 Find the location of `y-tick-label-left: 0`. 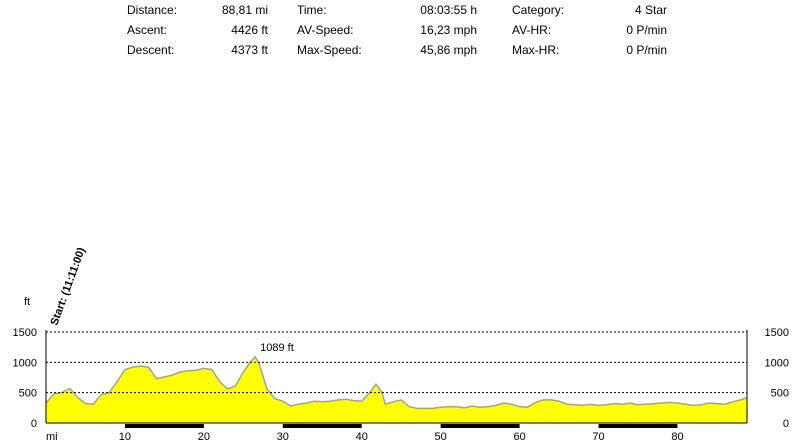

y-tick-label-left: 0 is located at coordinates (34, 424).